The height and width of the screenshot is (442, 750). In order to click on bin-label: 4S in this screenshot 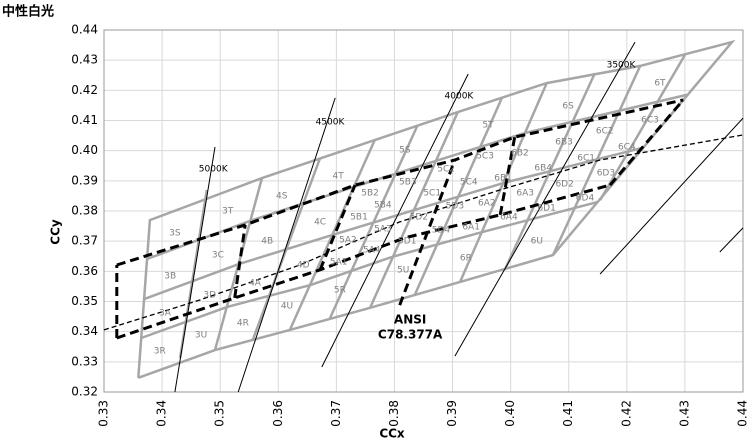, I will do `click(282, 196)`.